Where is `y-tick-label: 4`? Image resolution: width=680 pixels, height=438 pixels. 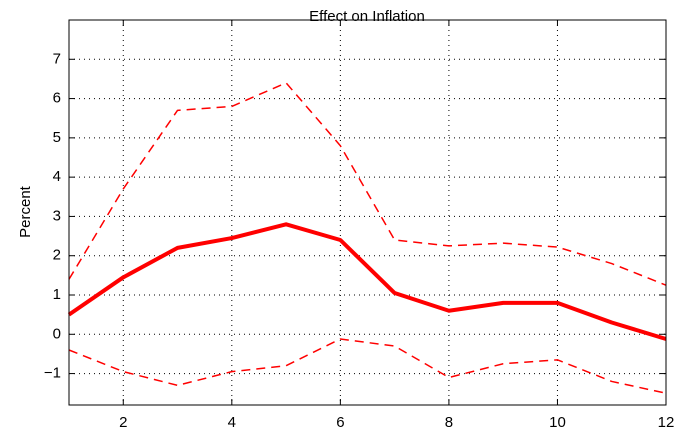
y-tick-label: 4 is located at coordinates (57, 176).